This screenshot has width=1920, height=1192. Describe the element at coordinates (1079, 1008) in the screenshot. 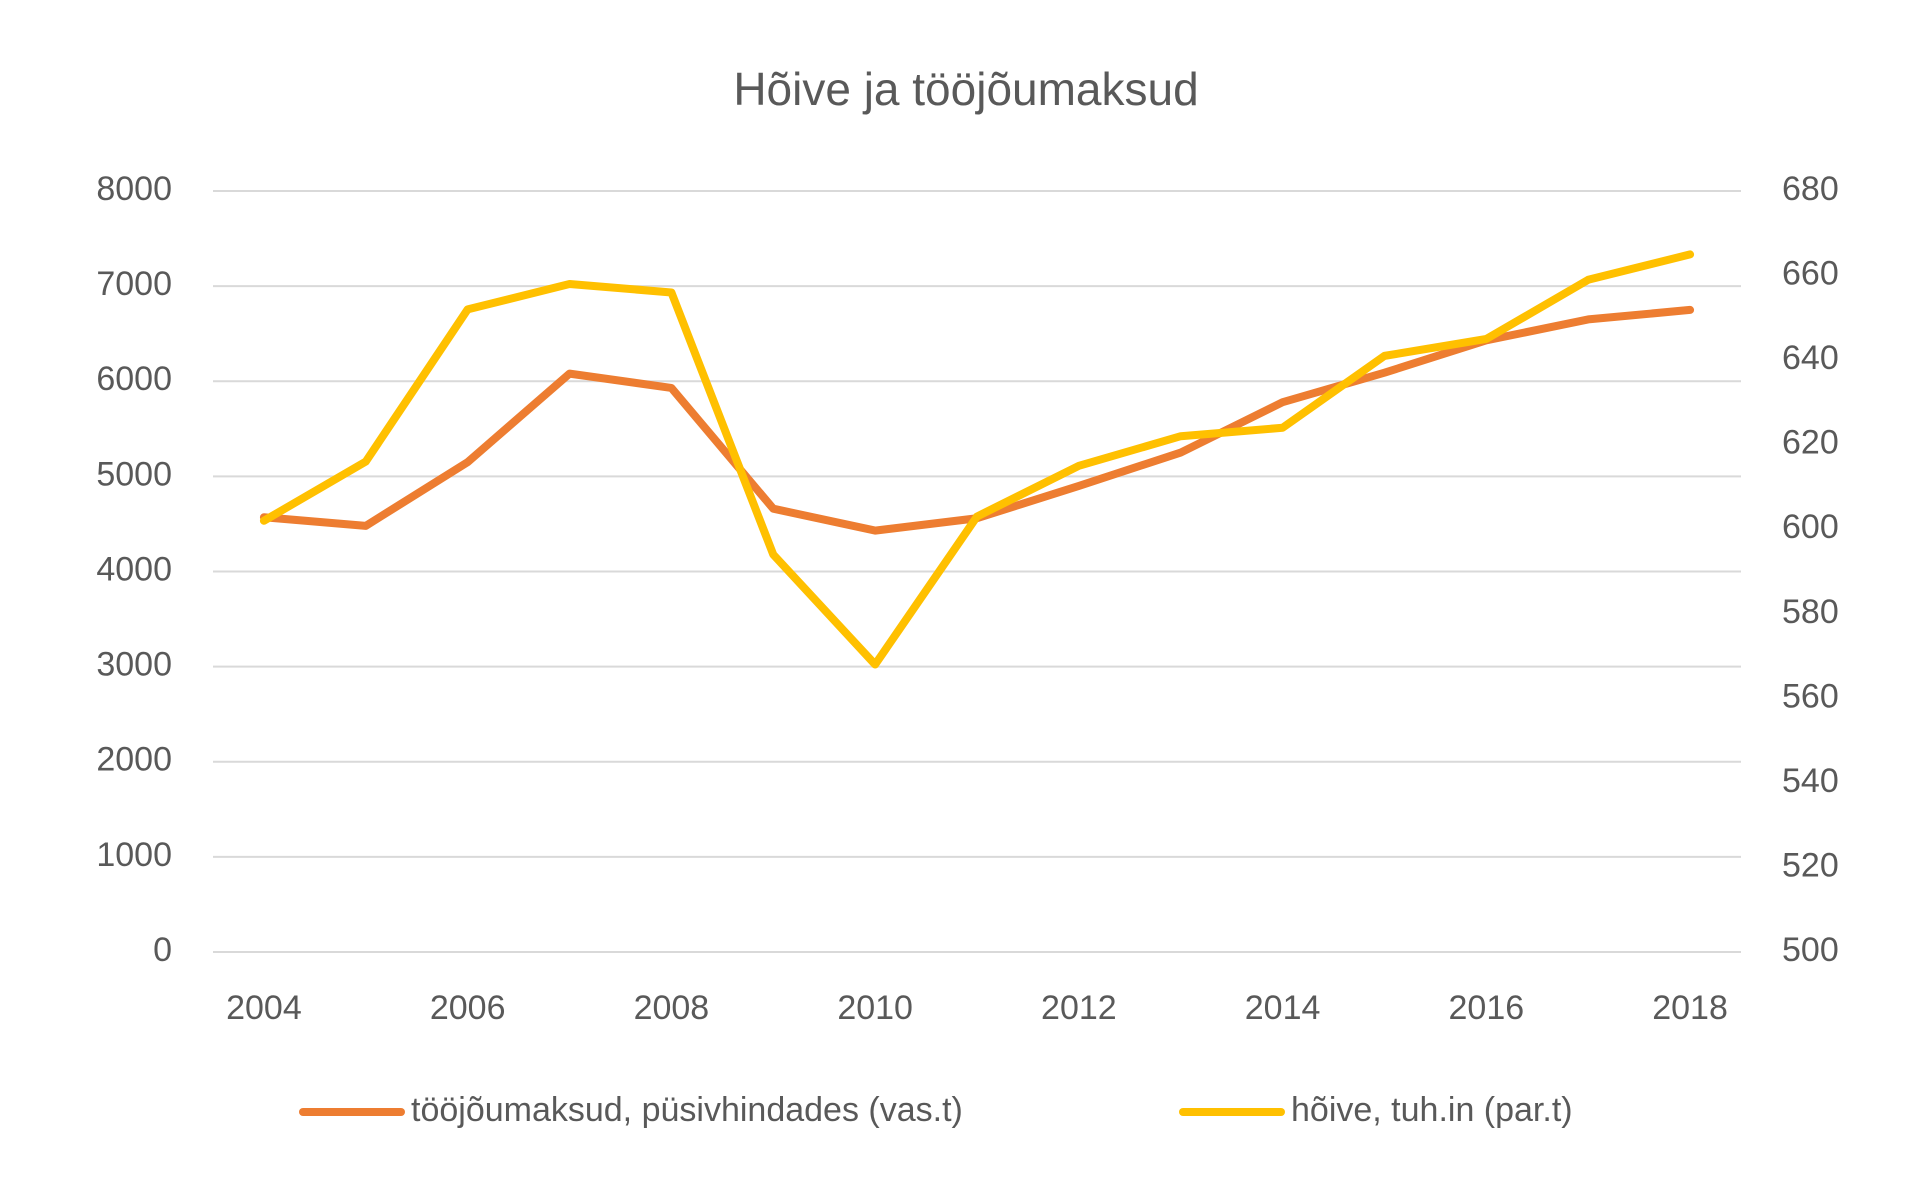

I see `x-tick-label: 2012` at that location.